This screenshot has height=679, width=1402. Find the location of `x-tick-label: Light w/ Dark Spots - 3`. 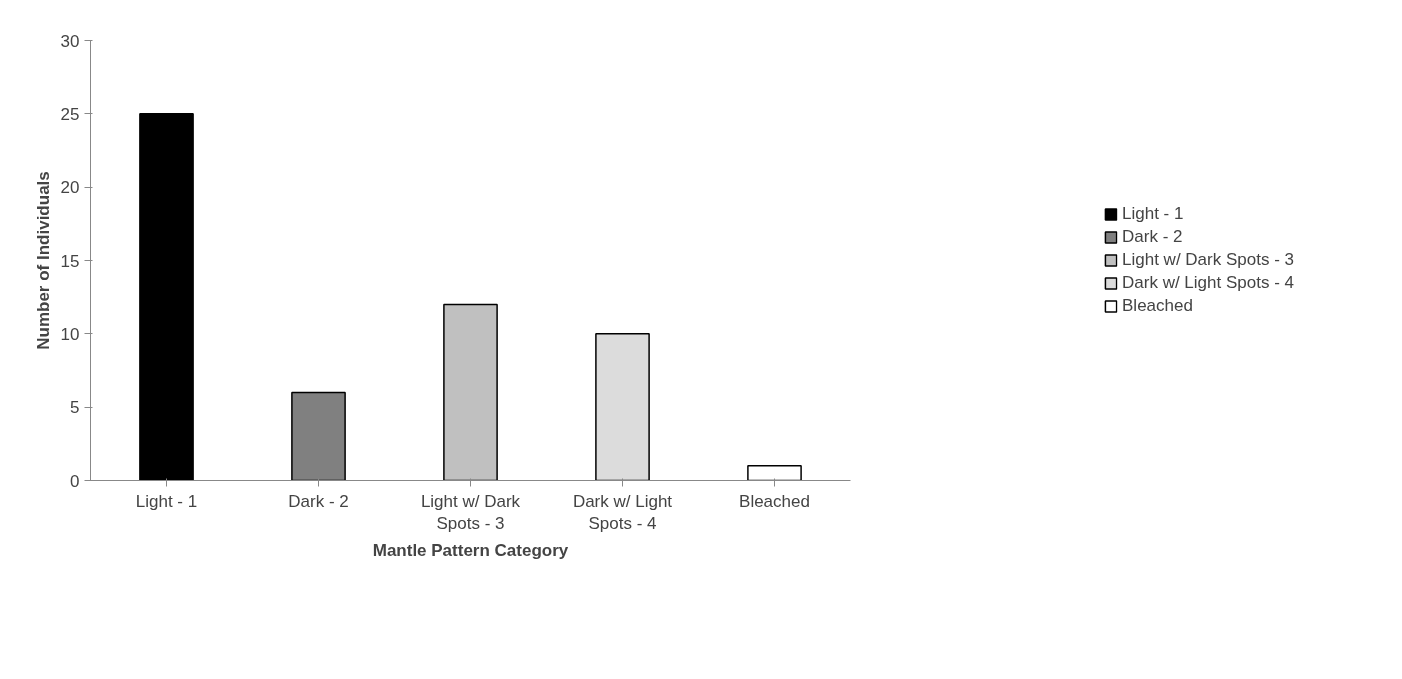

x-tick-label: Light w/ Dark Spots - 3 is located at coordinates (470, 512).